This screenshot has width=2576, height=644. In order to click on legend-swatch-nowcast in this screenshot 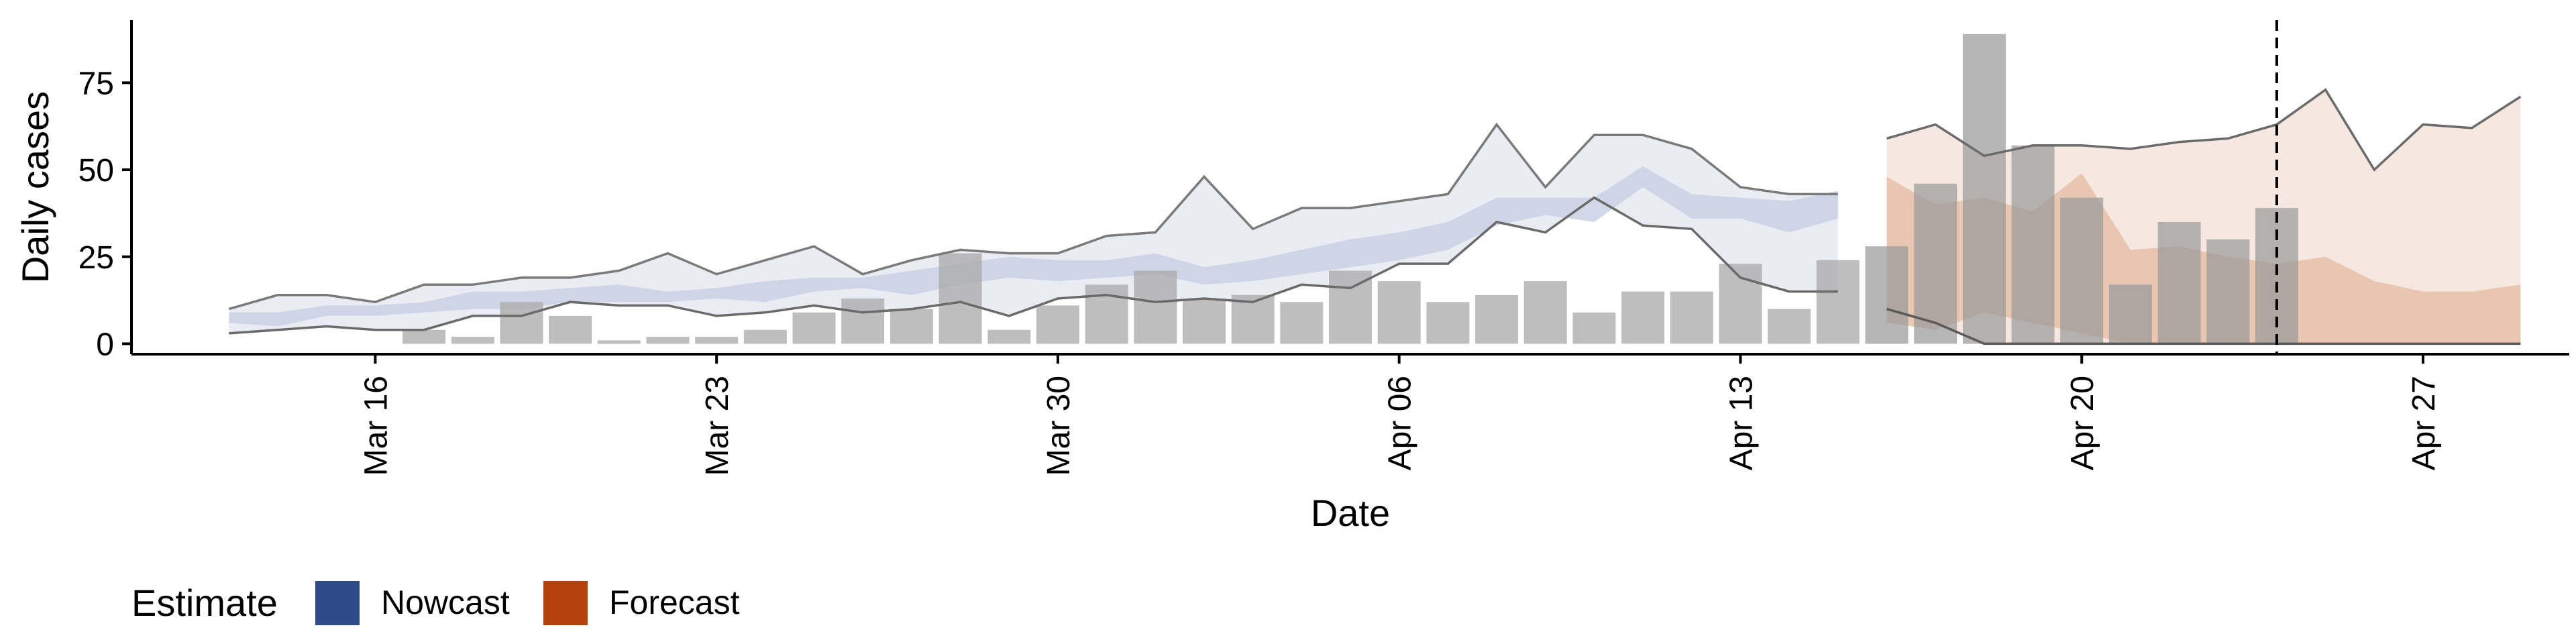, I will do `click(337, 603)`.